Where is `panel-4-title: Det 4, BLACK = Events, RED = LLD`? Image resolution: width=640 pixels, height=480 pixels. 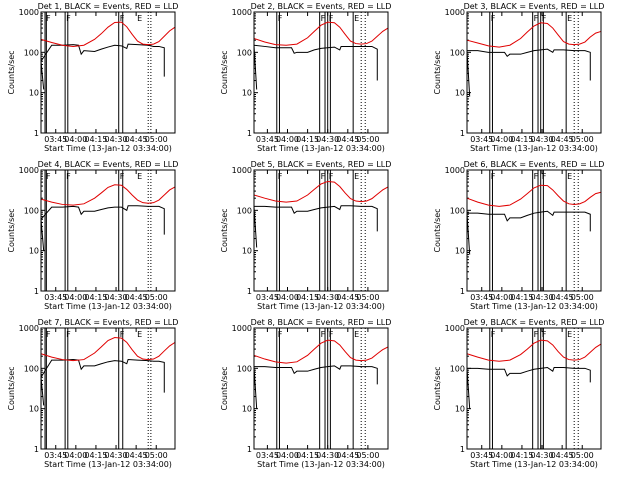 panel-4-title: Det 4, BLACK = Events, RED = LLD is located at coordinates (108, 164).